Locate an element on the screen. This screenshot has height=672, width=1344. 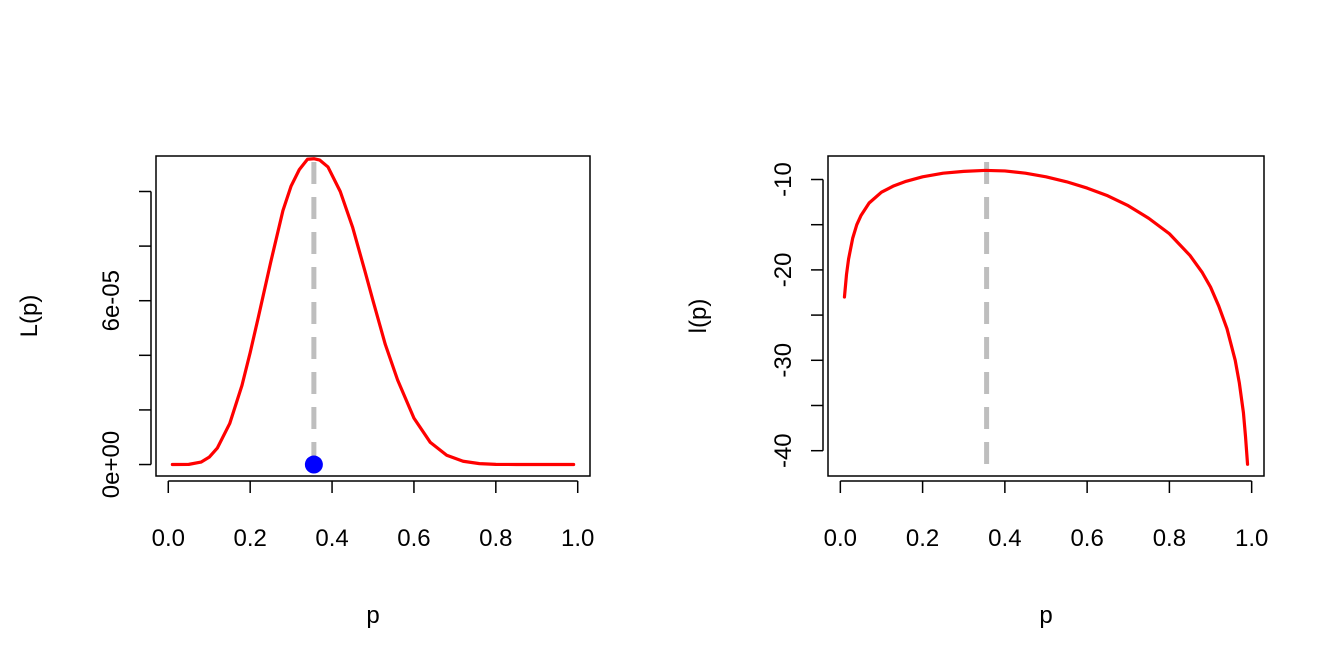
likelihood-x-axis: 0.0 0.2 0.4 0.6 0.8 1.0 is located at coordinates (373, 516).